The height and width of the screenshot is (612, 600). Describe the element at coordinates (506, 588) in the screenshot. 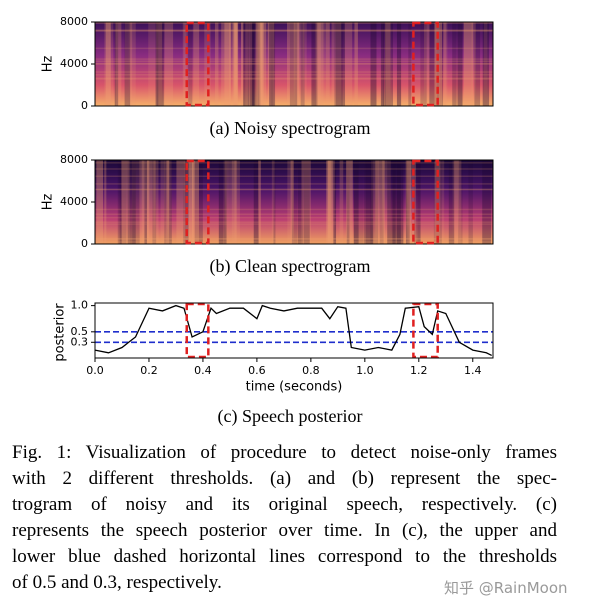

I see `watermark: 知乎 @RainMoon` at that location.